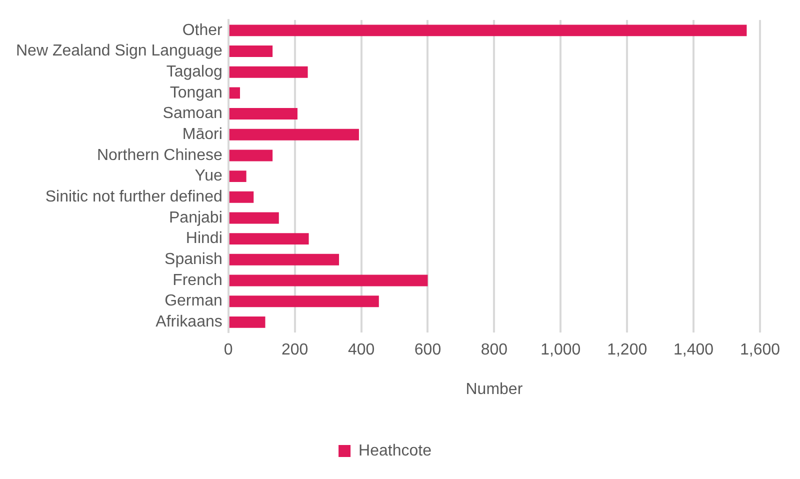 This screenshot has height=479, width=800. Describe the element at coordinates (208, 176) in the screenshot. I see `y-tick-label: Yue` at that location.